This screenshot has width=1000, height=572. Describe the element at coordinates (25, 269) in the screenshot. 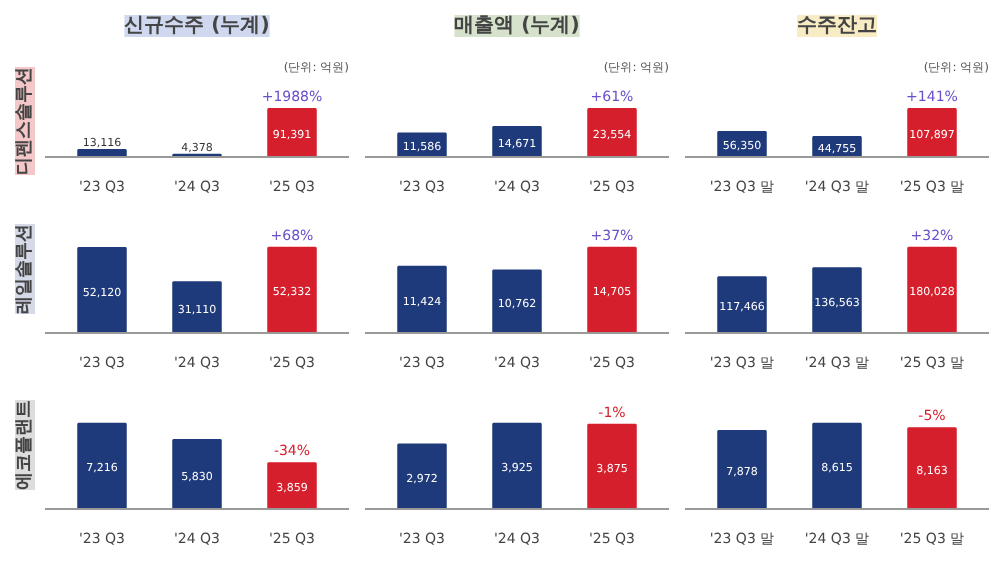

I see `y-axis-title: 레일솔루션` at that location.